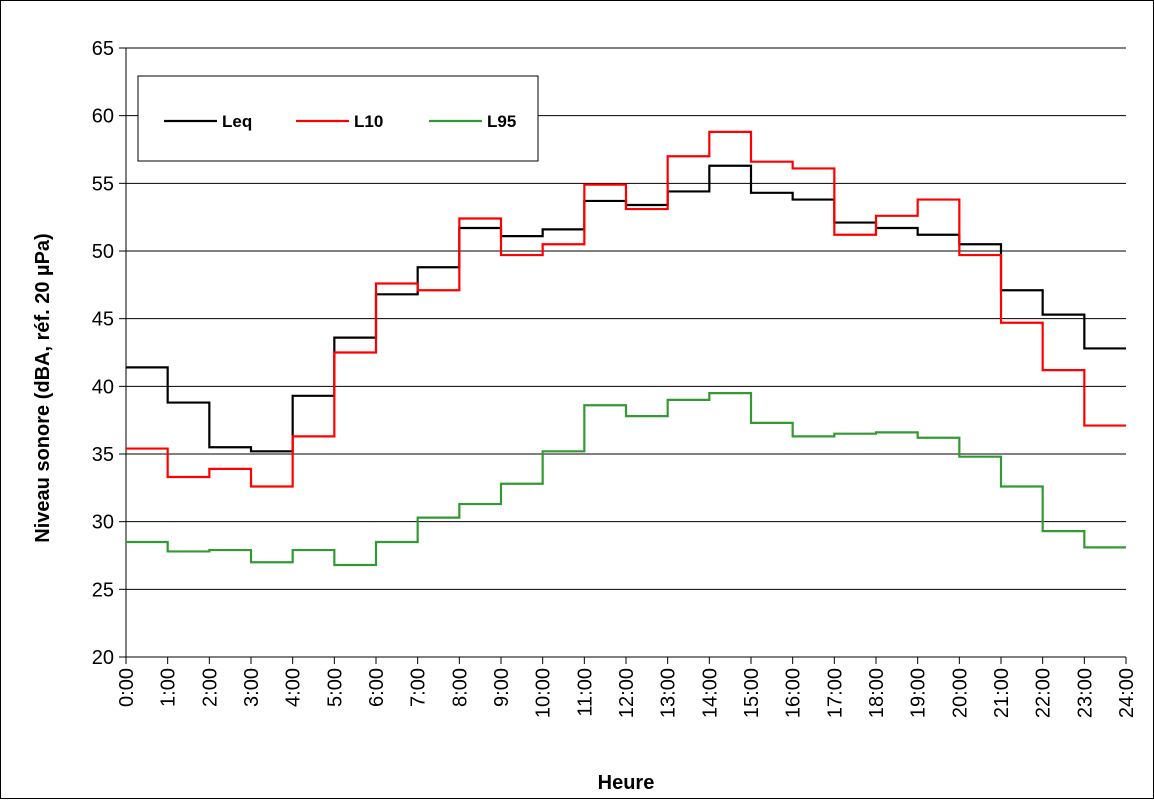  I want to click on legend-label-leq: Leq, so click(237, 121).